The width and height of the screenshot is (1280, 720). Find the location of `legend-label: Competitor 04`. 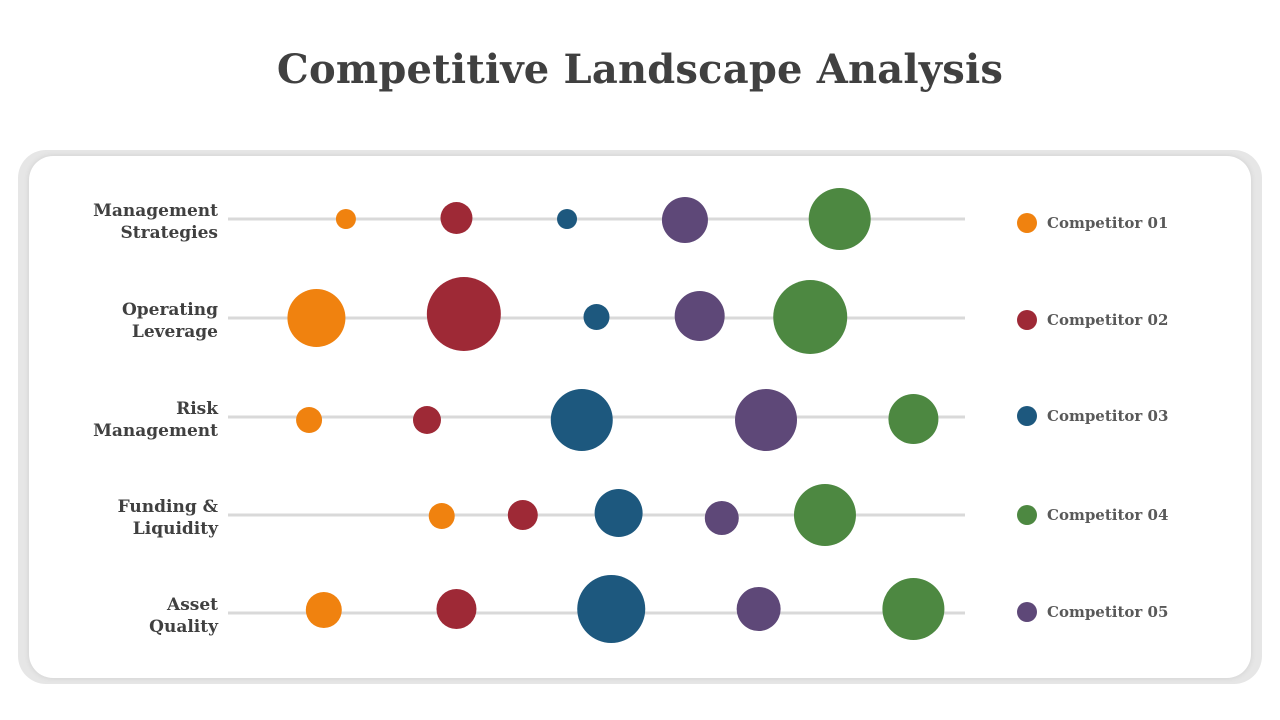

legend-label: Competitor 04 is located at coordinates (1107, 515).